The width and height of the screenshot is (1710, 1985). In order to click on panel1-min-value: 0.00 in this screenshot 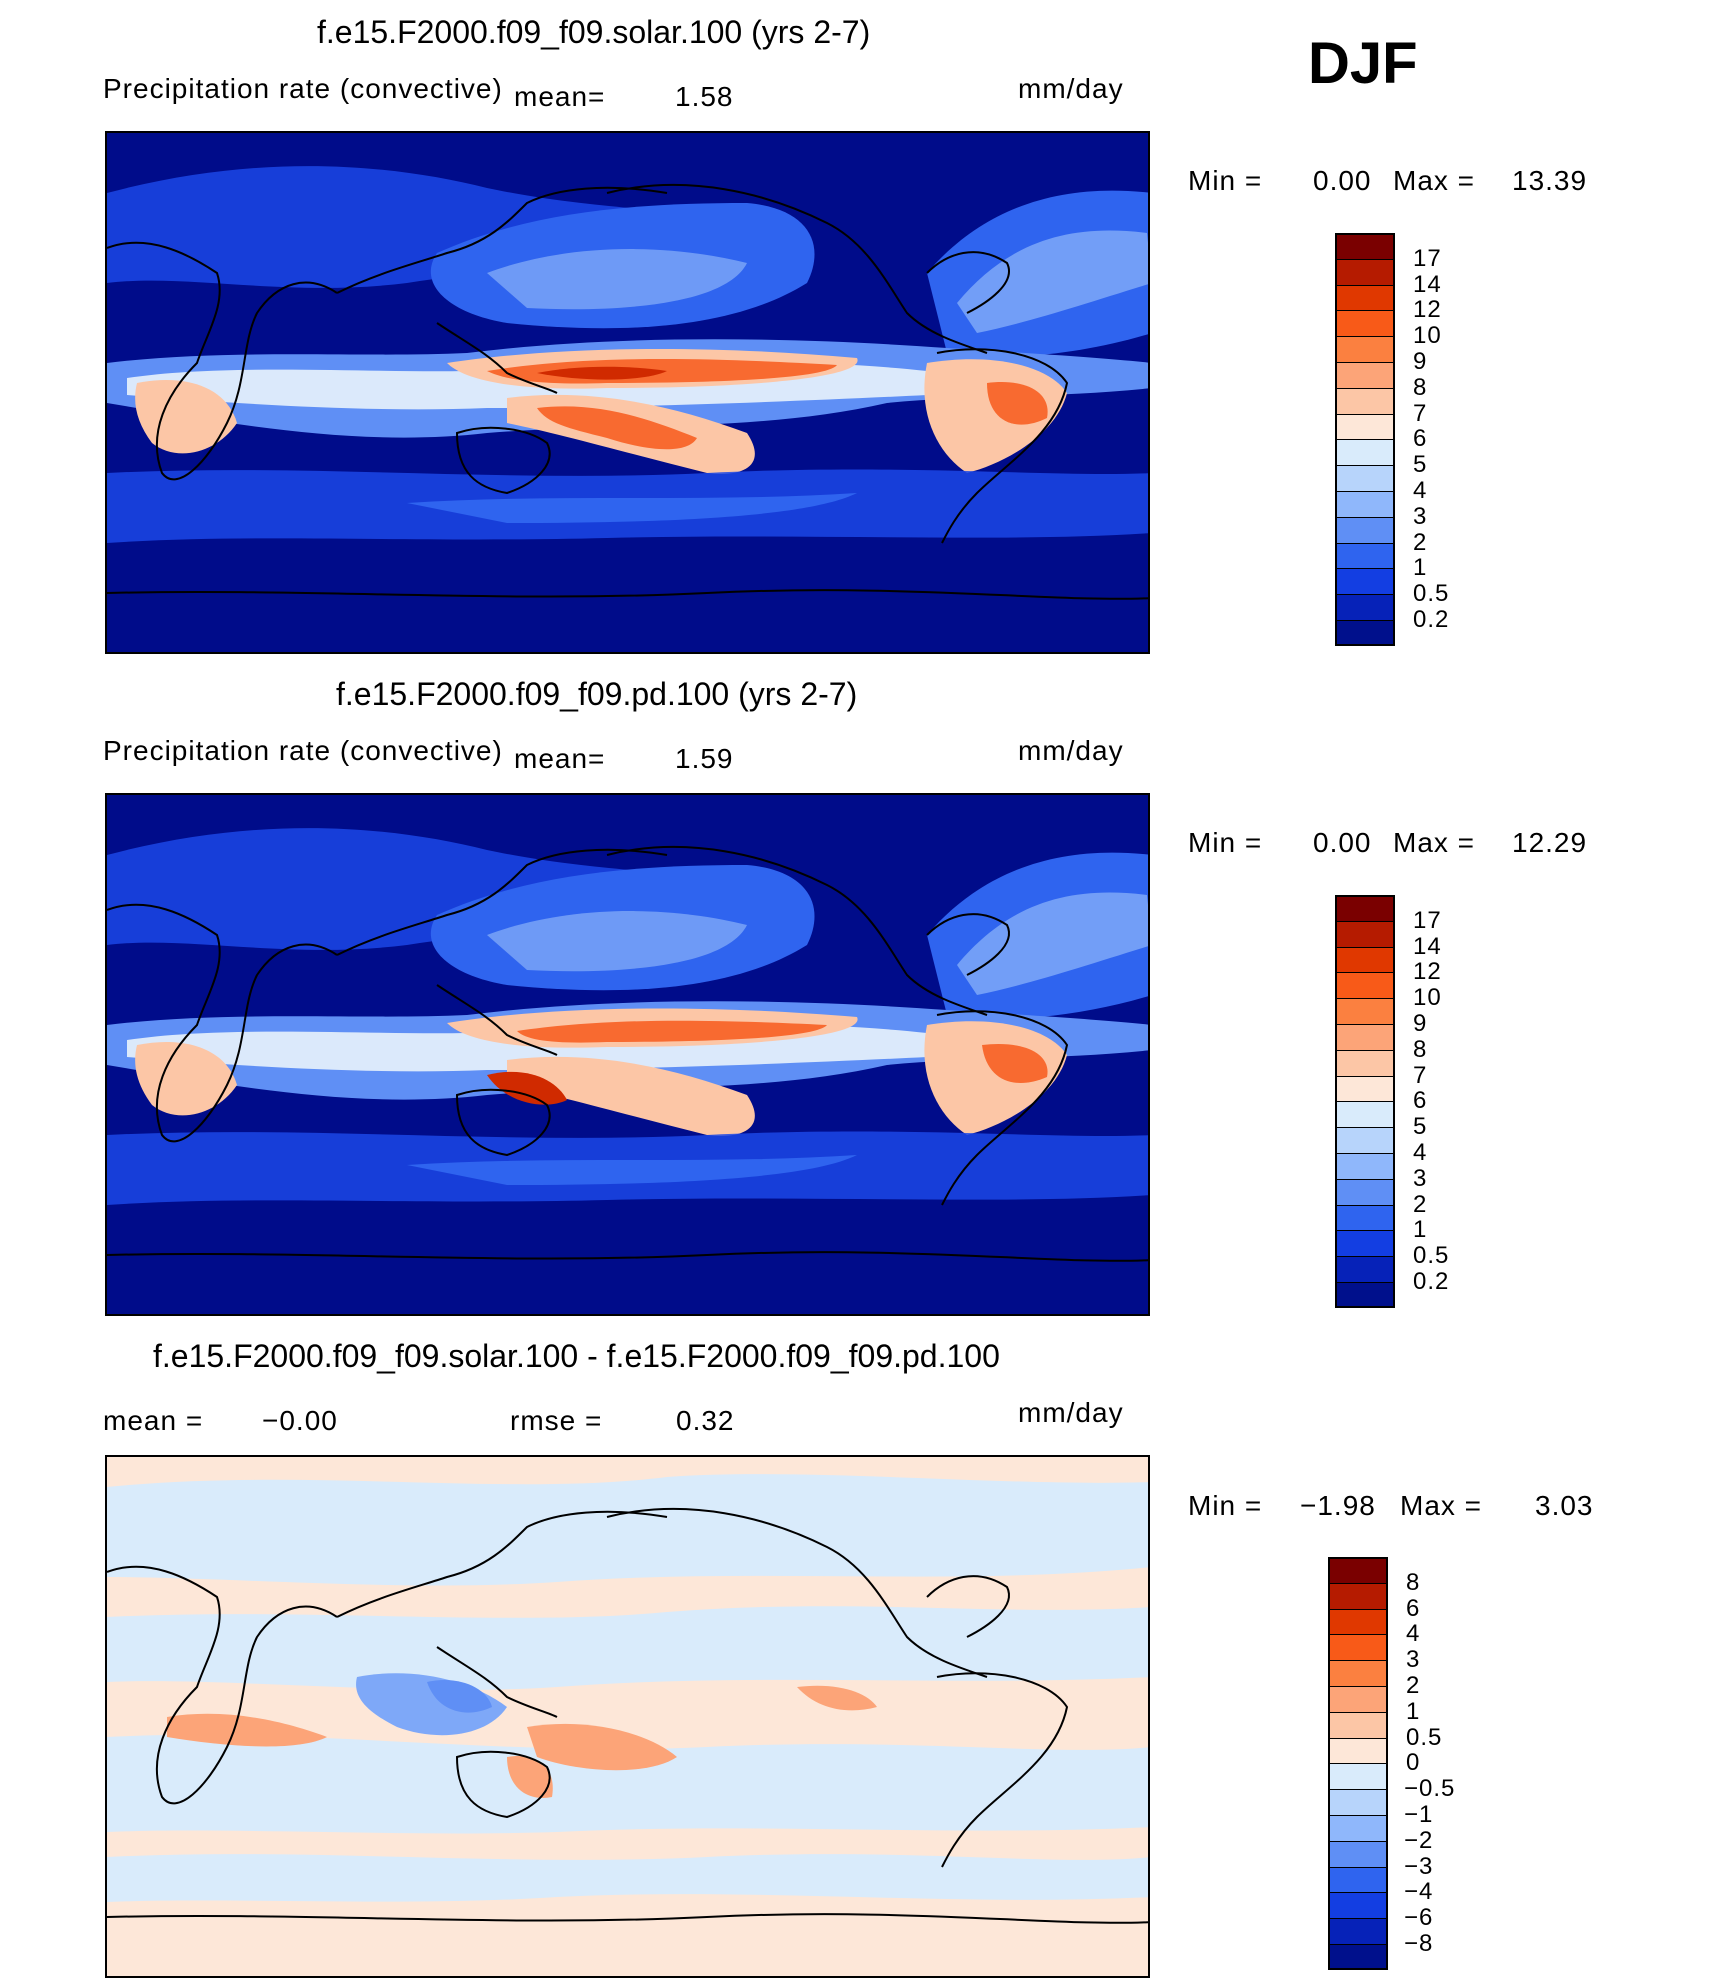, I will do `click(1342, 180)`.